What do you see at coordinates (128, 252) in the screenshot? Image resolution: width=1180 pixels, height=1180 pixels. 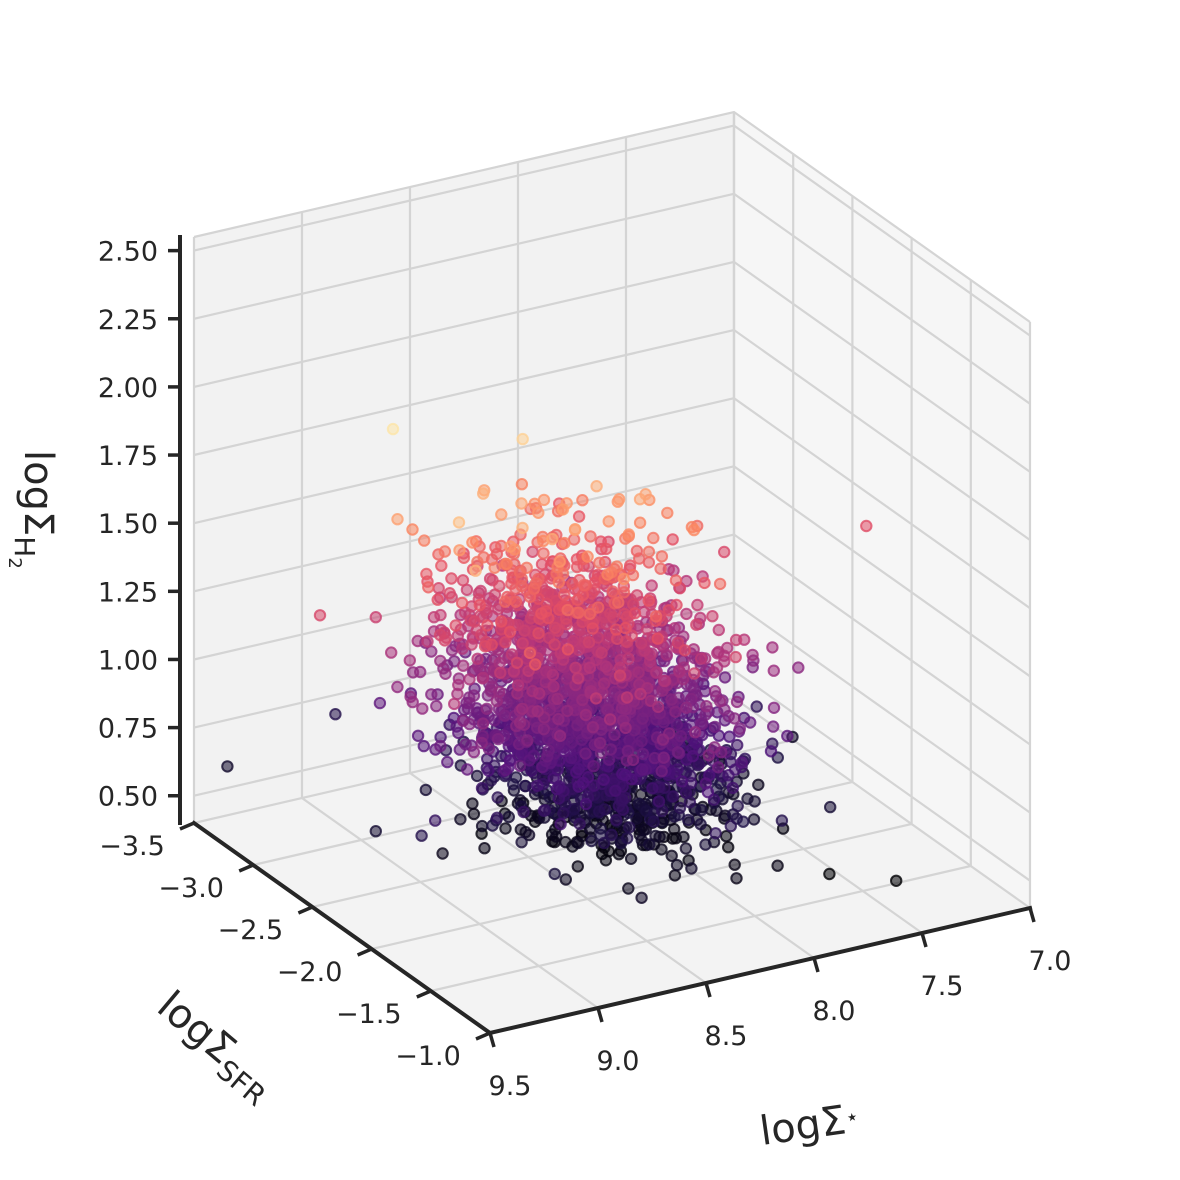 I see `z-tick-label: 2.50` at bounding box center [128, 252].